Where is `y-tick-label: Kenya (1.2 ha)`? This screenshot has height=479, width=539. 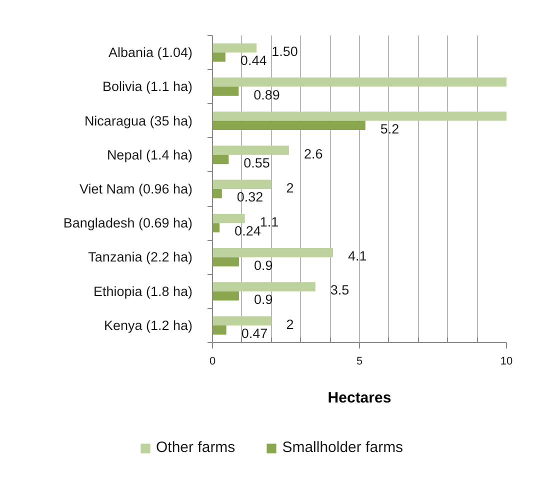 y-tick-label: Kenya (1.2 ha) is located at coordinates (148, 325).